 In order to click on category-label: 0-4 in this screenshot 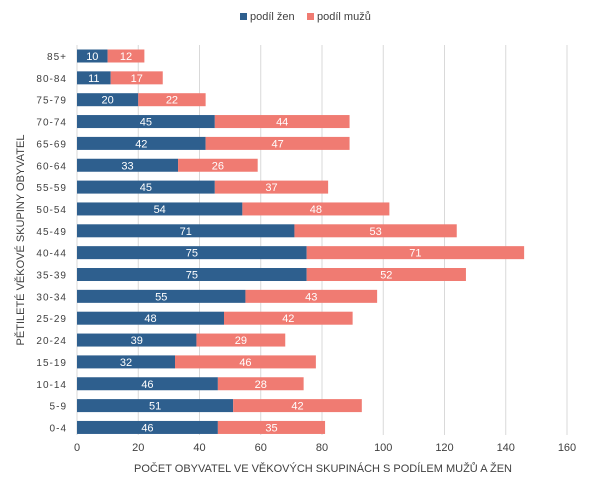, I will do `click(58, 428)`.